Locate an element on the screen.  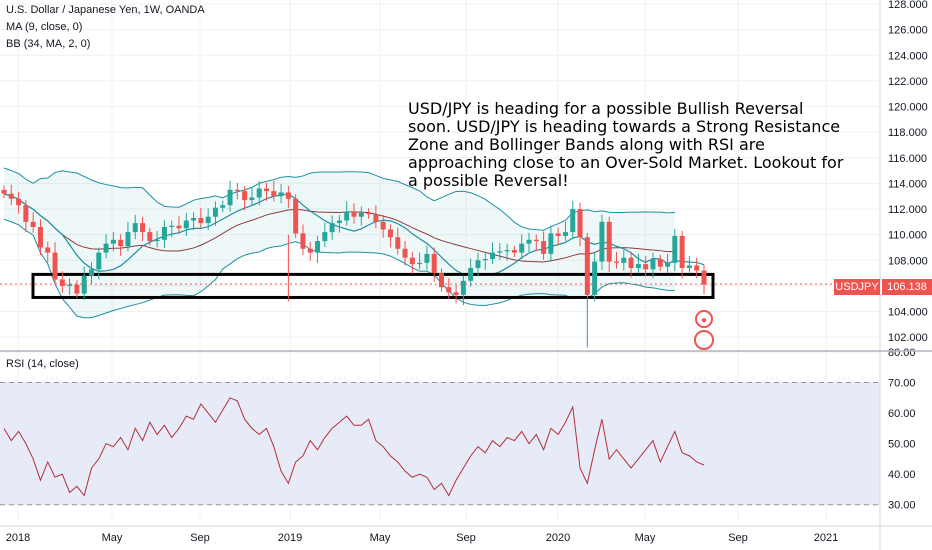
rsi-line is located at coordinates (354, 447).